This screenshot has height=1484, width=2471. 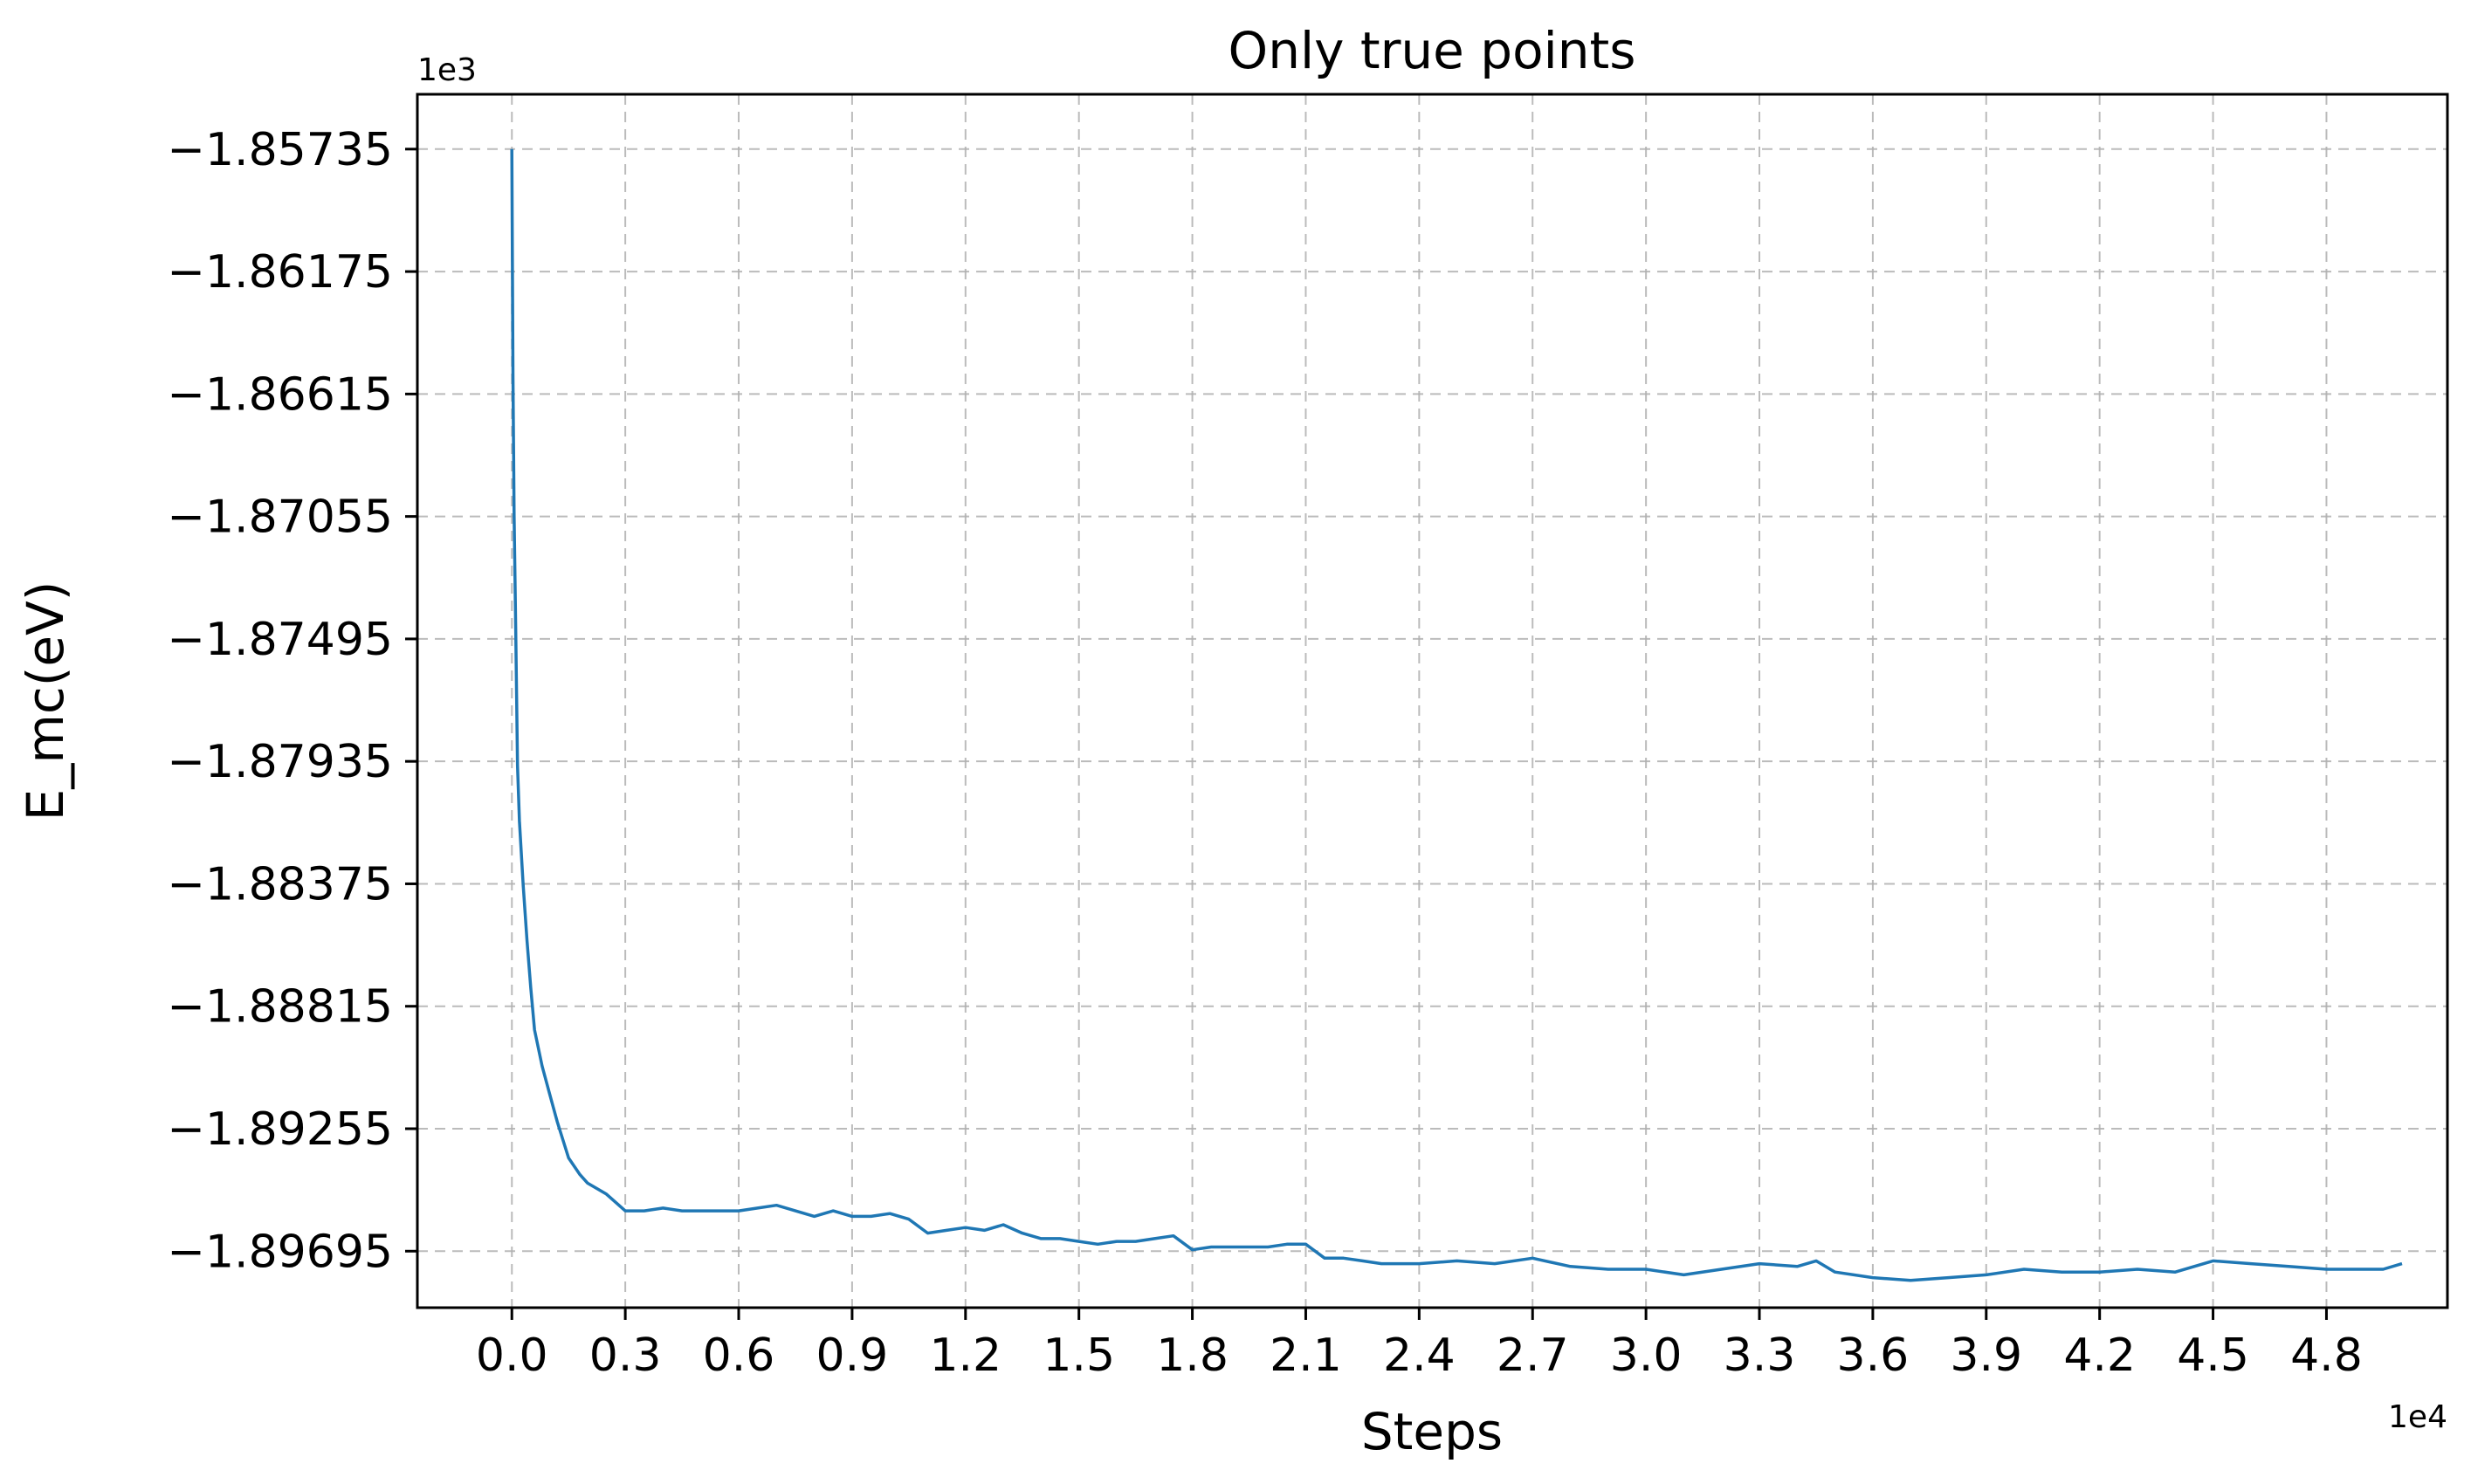 I want to click on y-tick-label: −1.86175, so click(x=280, y=272).